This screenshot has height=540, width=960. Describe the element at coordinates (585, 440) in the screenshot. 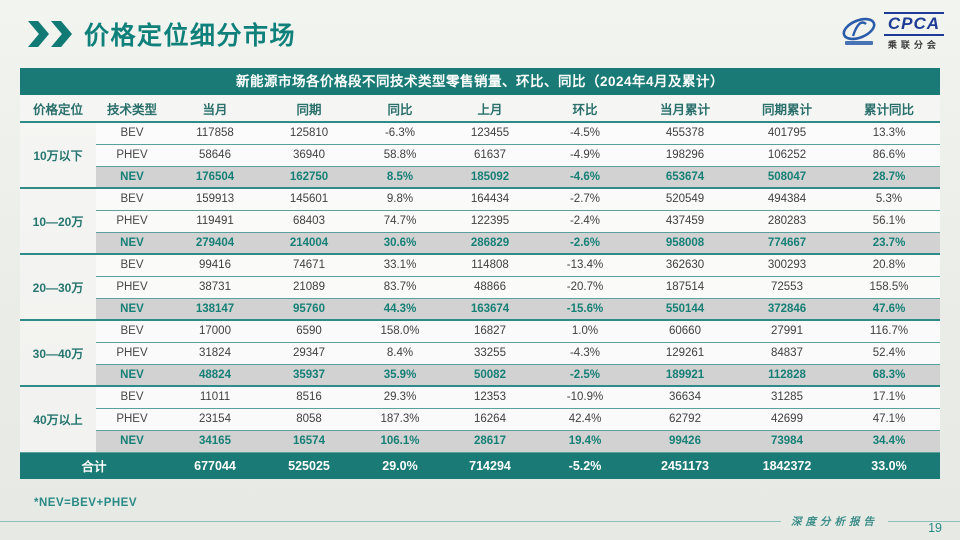

I see `value-cell: 19.4%` at that location.